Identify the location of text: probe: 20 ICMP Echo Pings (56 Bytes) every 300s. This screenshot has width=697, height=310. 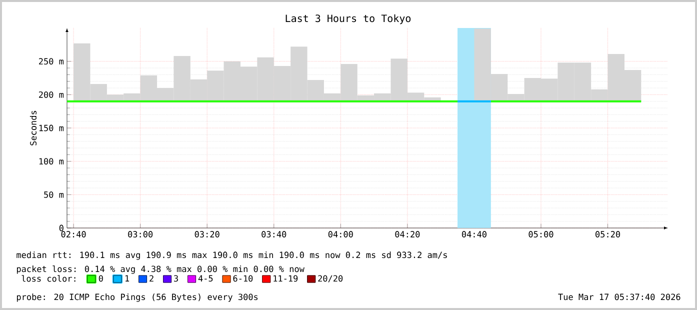
(137, 298).